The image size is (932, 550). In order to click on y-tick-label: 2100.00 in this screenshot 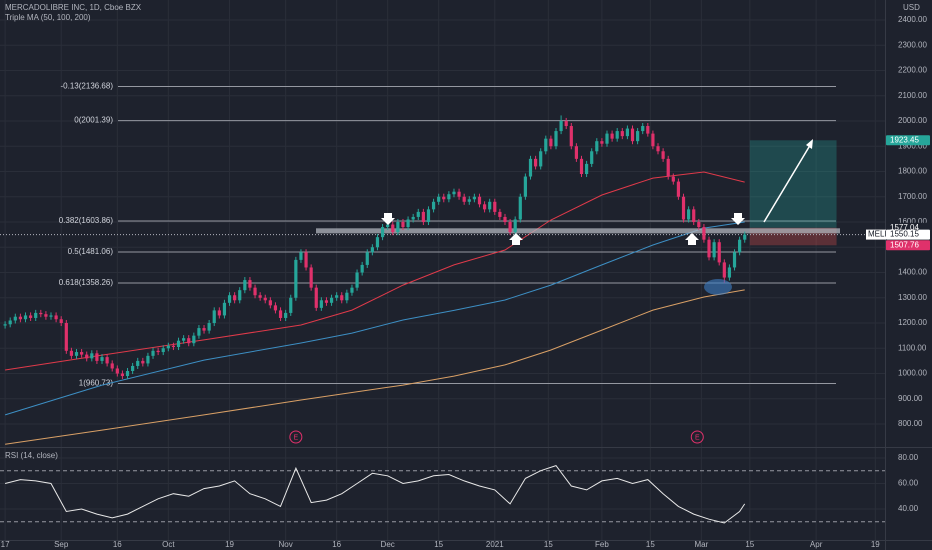, I will do `click(912, 95)`.